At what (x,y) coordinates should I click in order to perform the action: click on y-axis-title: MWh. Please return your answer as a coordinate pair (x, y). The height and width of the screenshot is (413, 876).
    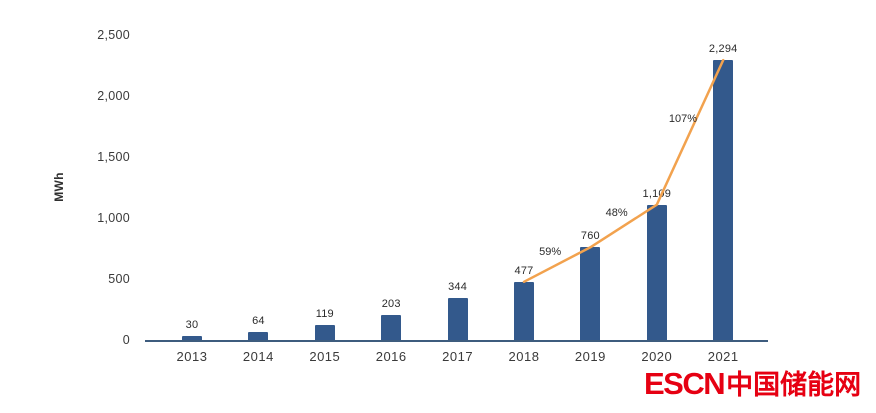
    Looking at the image, I should click on (59, 187).